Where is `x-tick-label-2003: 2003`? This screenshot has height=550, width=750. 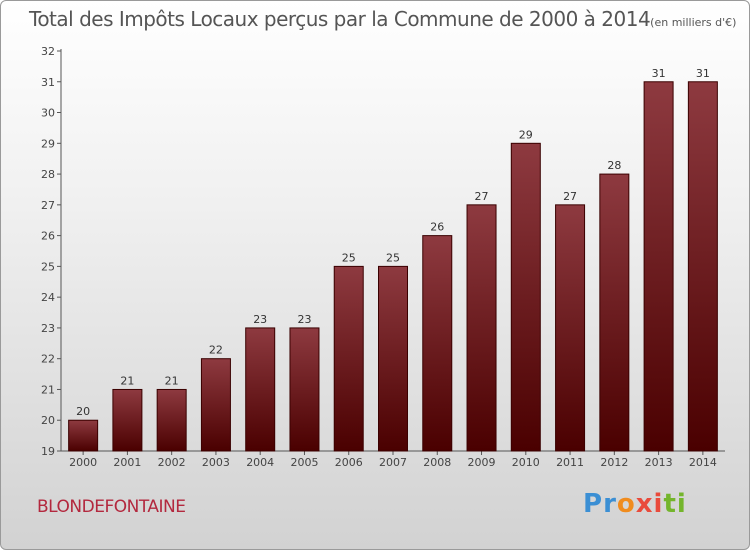
x-tick-label-2003: 2003 is located at coordinates (216, 462).